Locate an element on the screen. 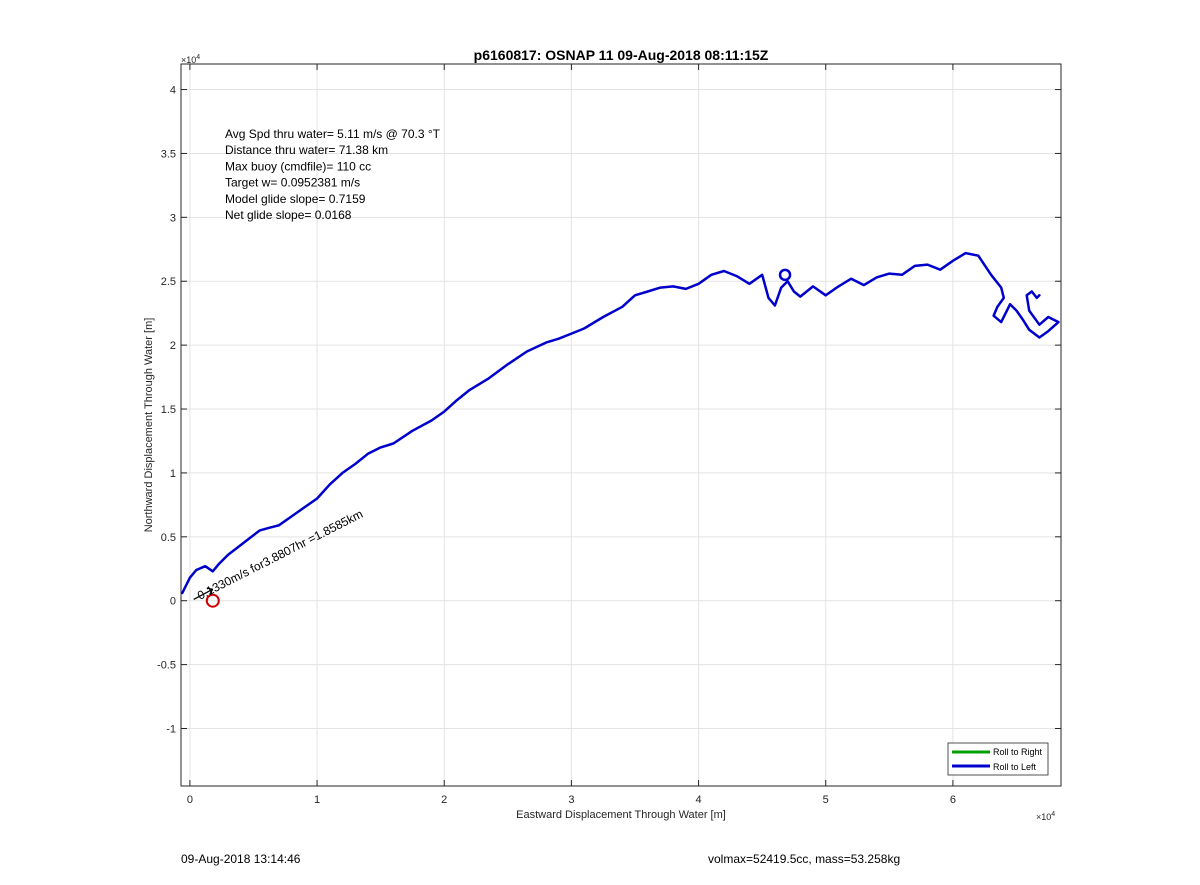 This screenshot has height=885, width=1200. y-axis-label: Northward Displacement Through Water [m] is located at coordinates (149, 425).